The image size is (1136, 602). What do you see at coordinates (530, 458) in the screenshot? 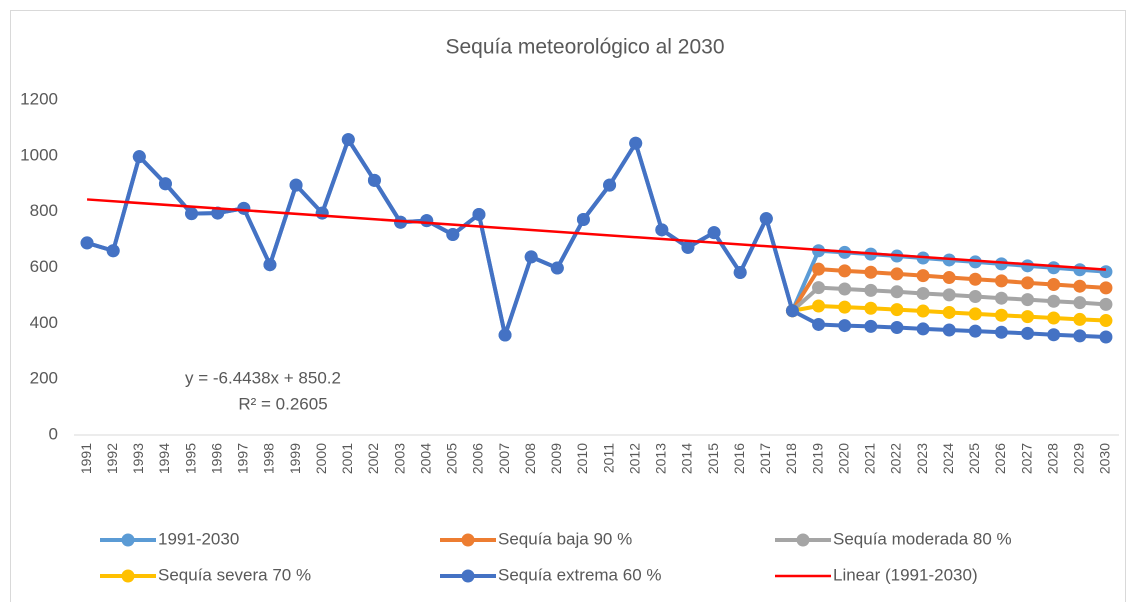
I see `x-tick-label: 2008` at bounding box center [530, 458].